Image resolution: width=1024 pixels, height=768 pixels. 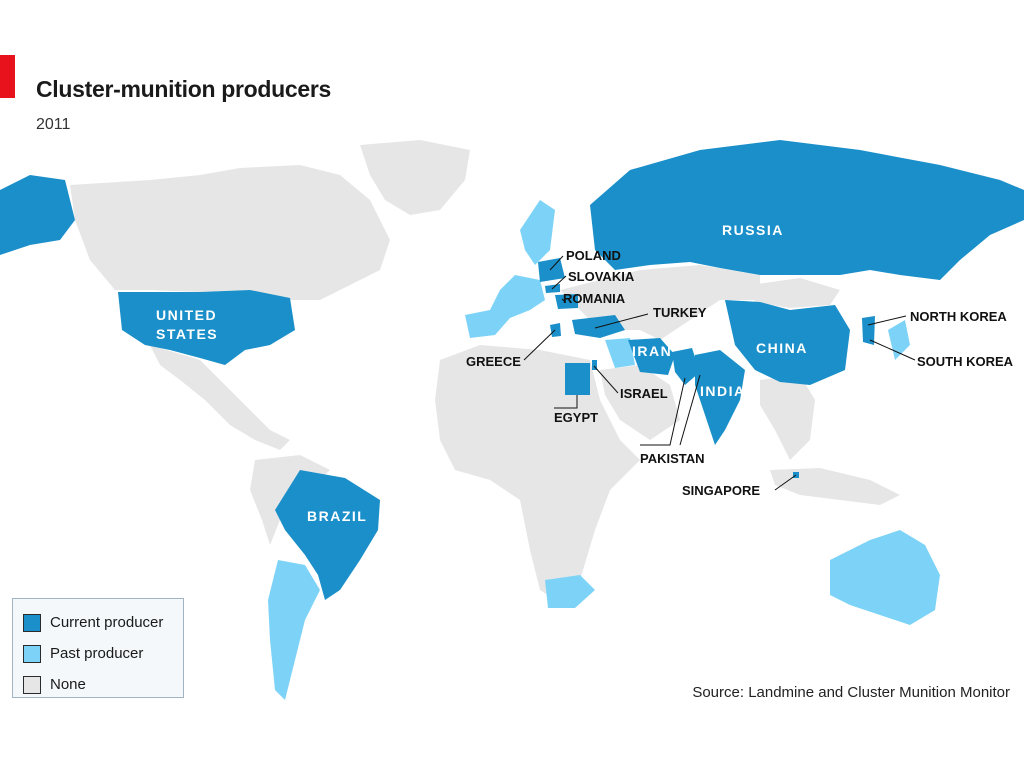 I want to click on western-europe-region, so click(x=505, y=306).